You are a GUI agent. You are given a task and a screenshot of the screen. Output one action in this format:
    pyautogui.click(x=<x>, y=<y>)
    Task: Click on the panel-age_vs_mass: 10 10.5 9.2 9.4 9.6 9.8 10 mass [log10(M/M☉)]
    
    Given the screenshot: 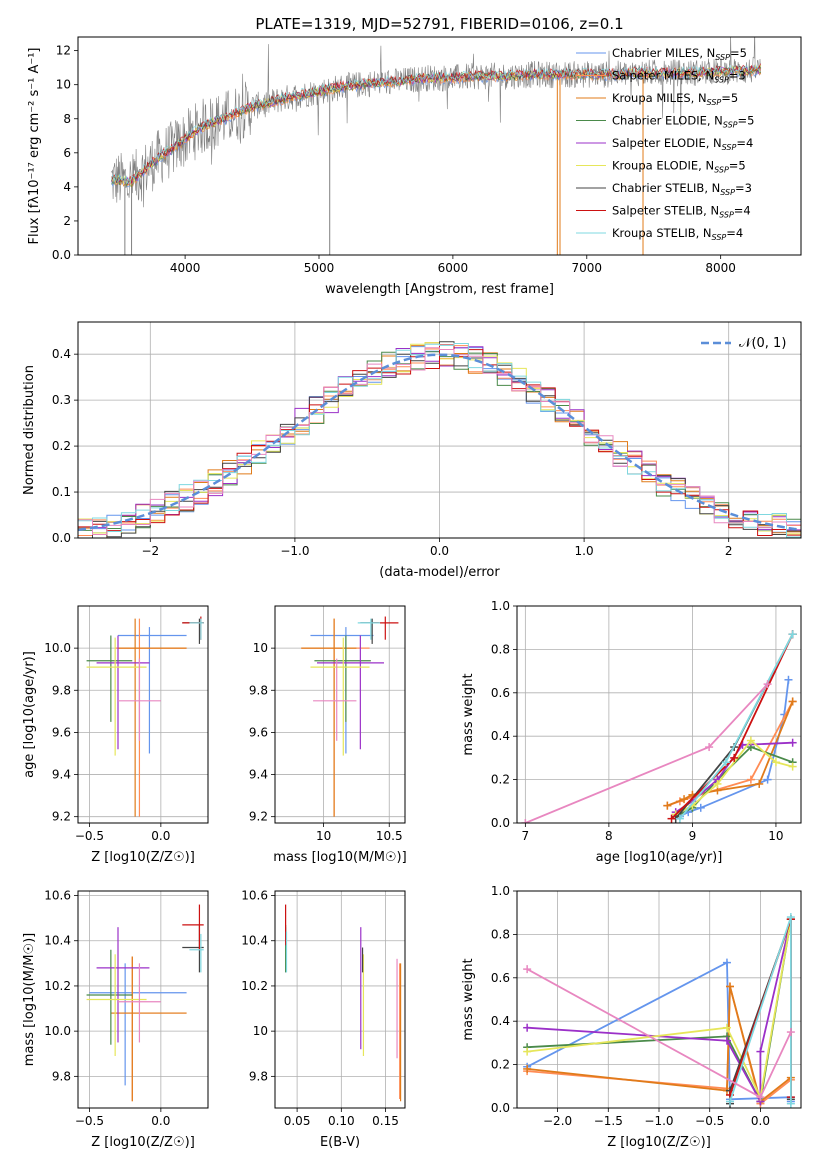 What is the action you would take?
    pyautogui.click(x=328, y=735)
    